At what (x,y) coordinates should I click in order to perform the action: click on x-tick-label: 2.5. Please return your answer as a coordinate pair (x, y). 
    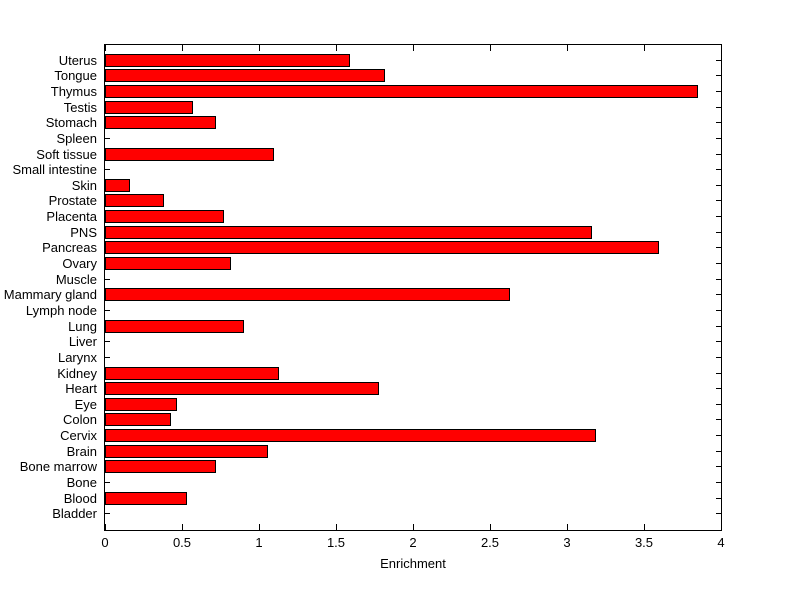
    Looking at the image, I should click on (490, 542).